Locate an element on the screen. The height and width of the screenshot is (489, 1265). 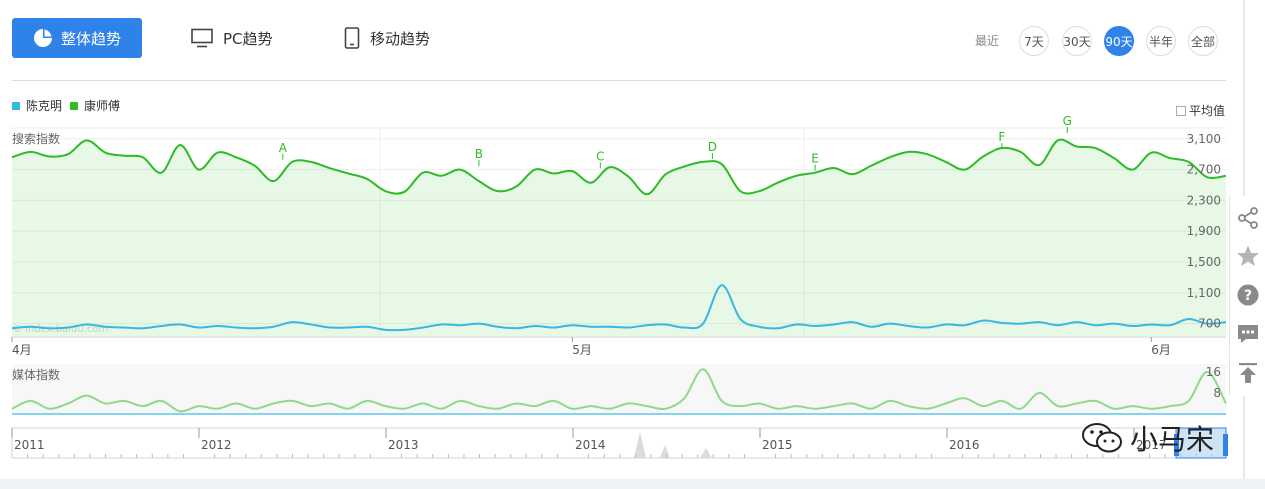
media-line-kangshifu is located at coordinates (619, 390).